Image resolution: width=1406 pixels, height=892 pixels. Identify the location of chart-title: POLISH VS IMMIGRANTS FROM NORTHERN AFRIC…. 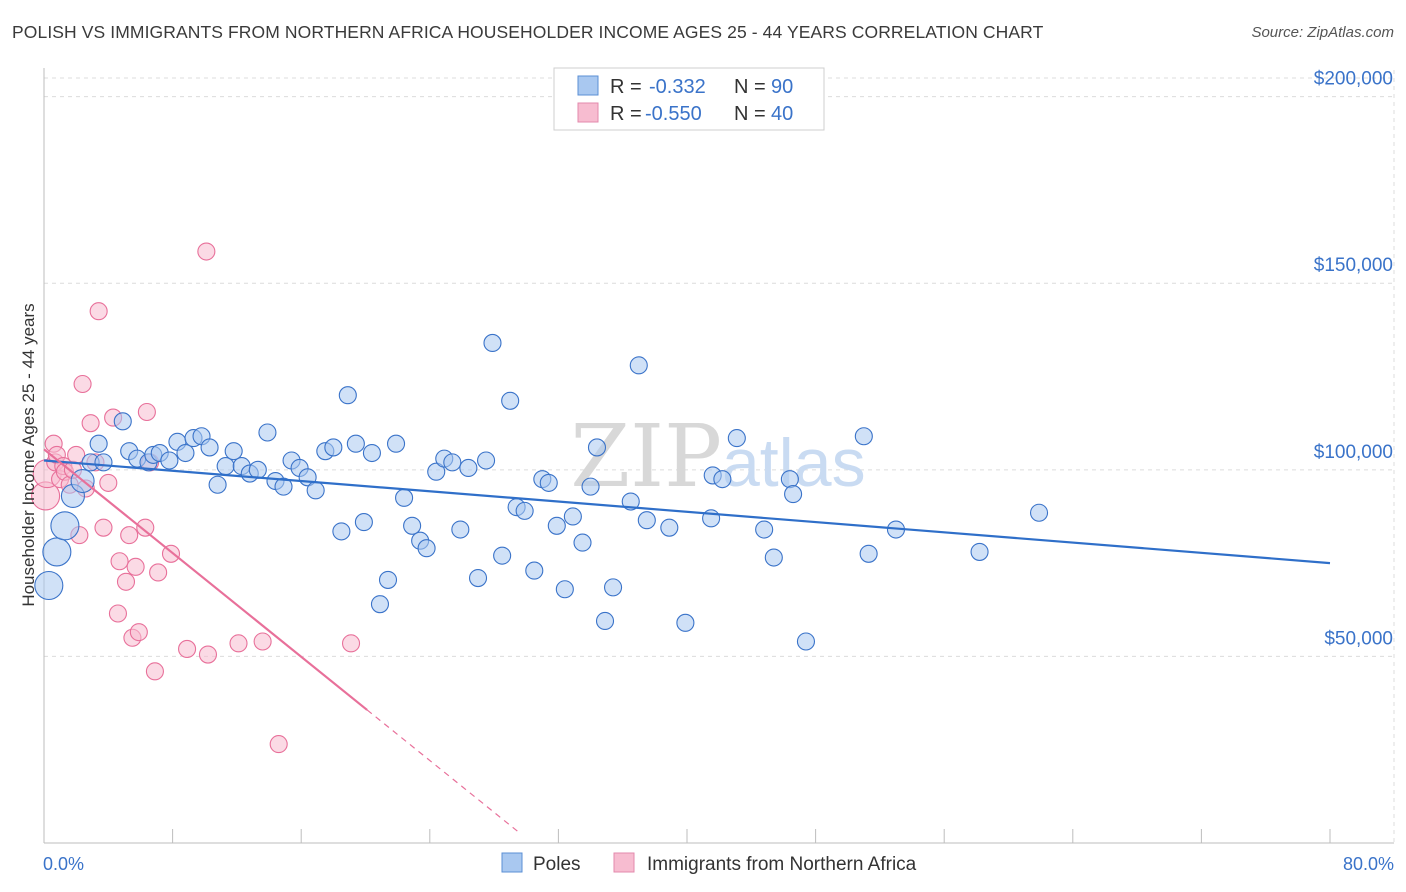
(528, 32).